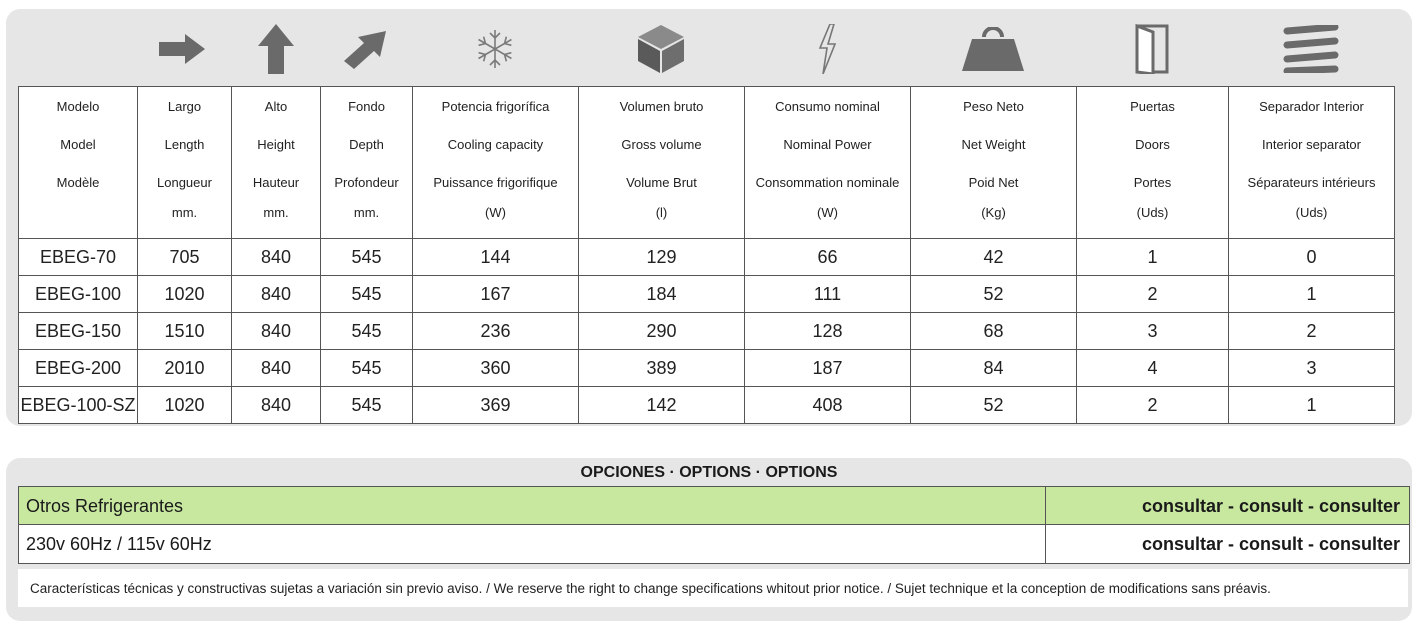  Describe the element at coordinates (827, 105) in the screenshot. I see `header-cell: Consumo nominal` at that location.